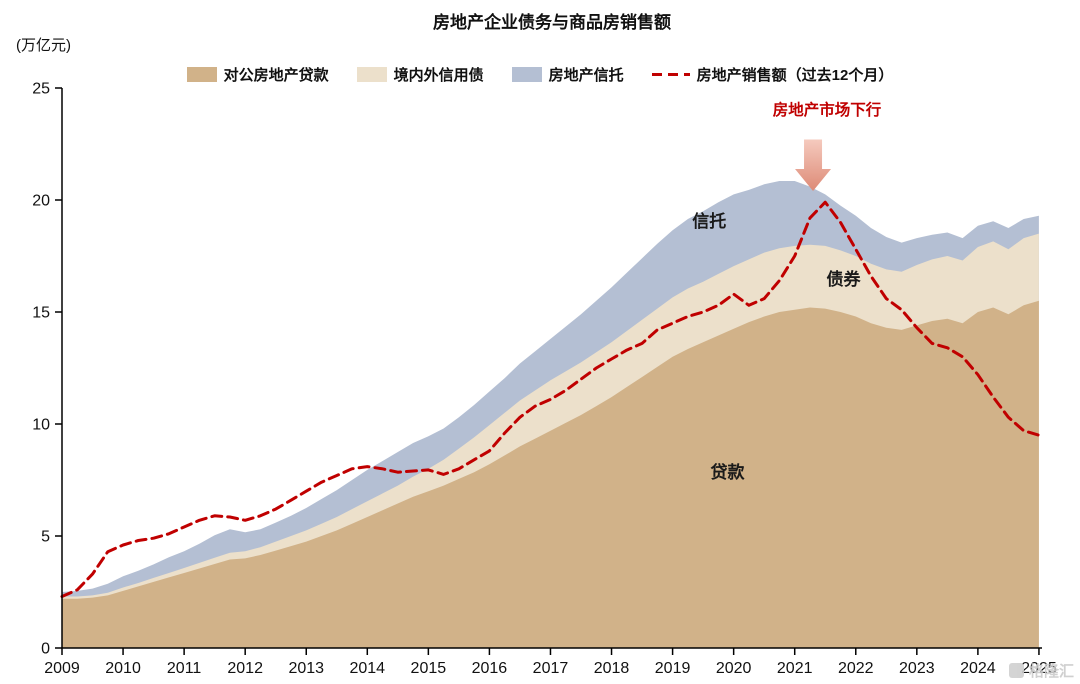 This screenshot has width=1080, height=684. I want to click on x-axis-tick-label: 2012, so click(245, 668).